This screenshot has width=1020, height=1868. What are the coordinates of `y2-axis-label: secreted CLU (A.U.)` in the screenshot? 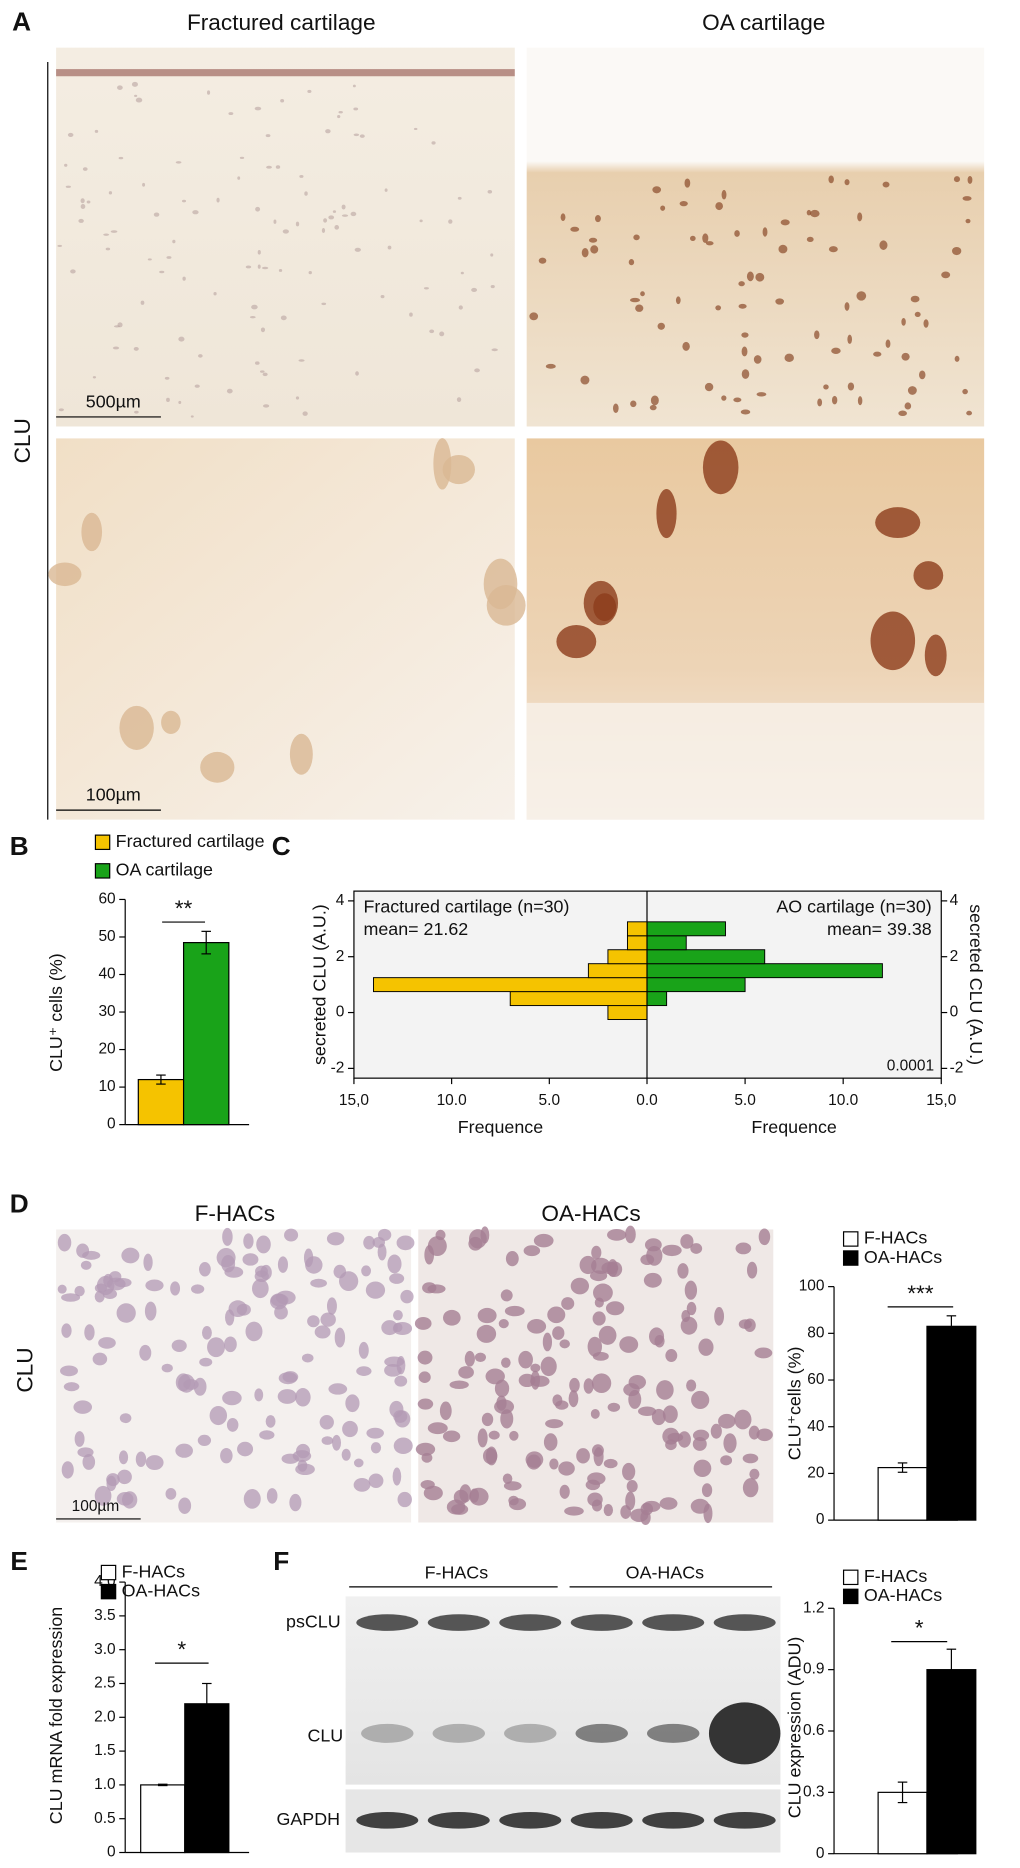 It's located at (976, 984).